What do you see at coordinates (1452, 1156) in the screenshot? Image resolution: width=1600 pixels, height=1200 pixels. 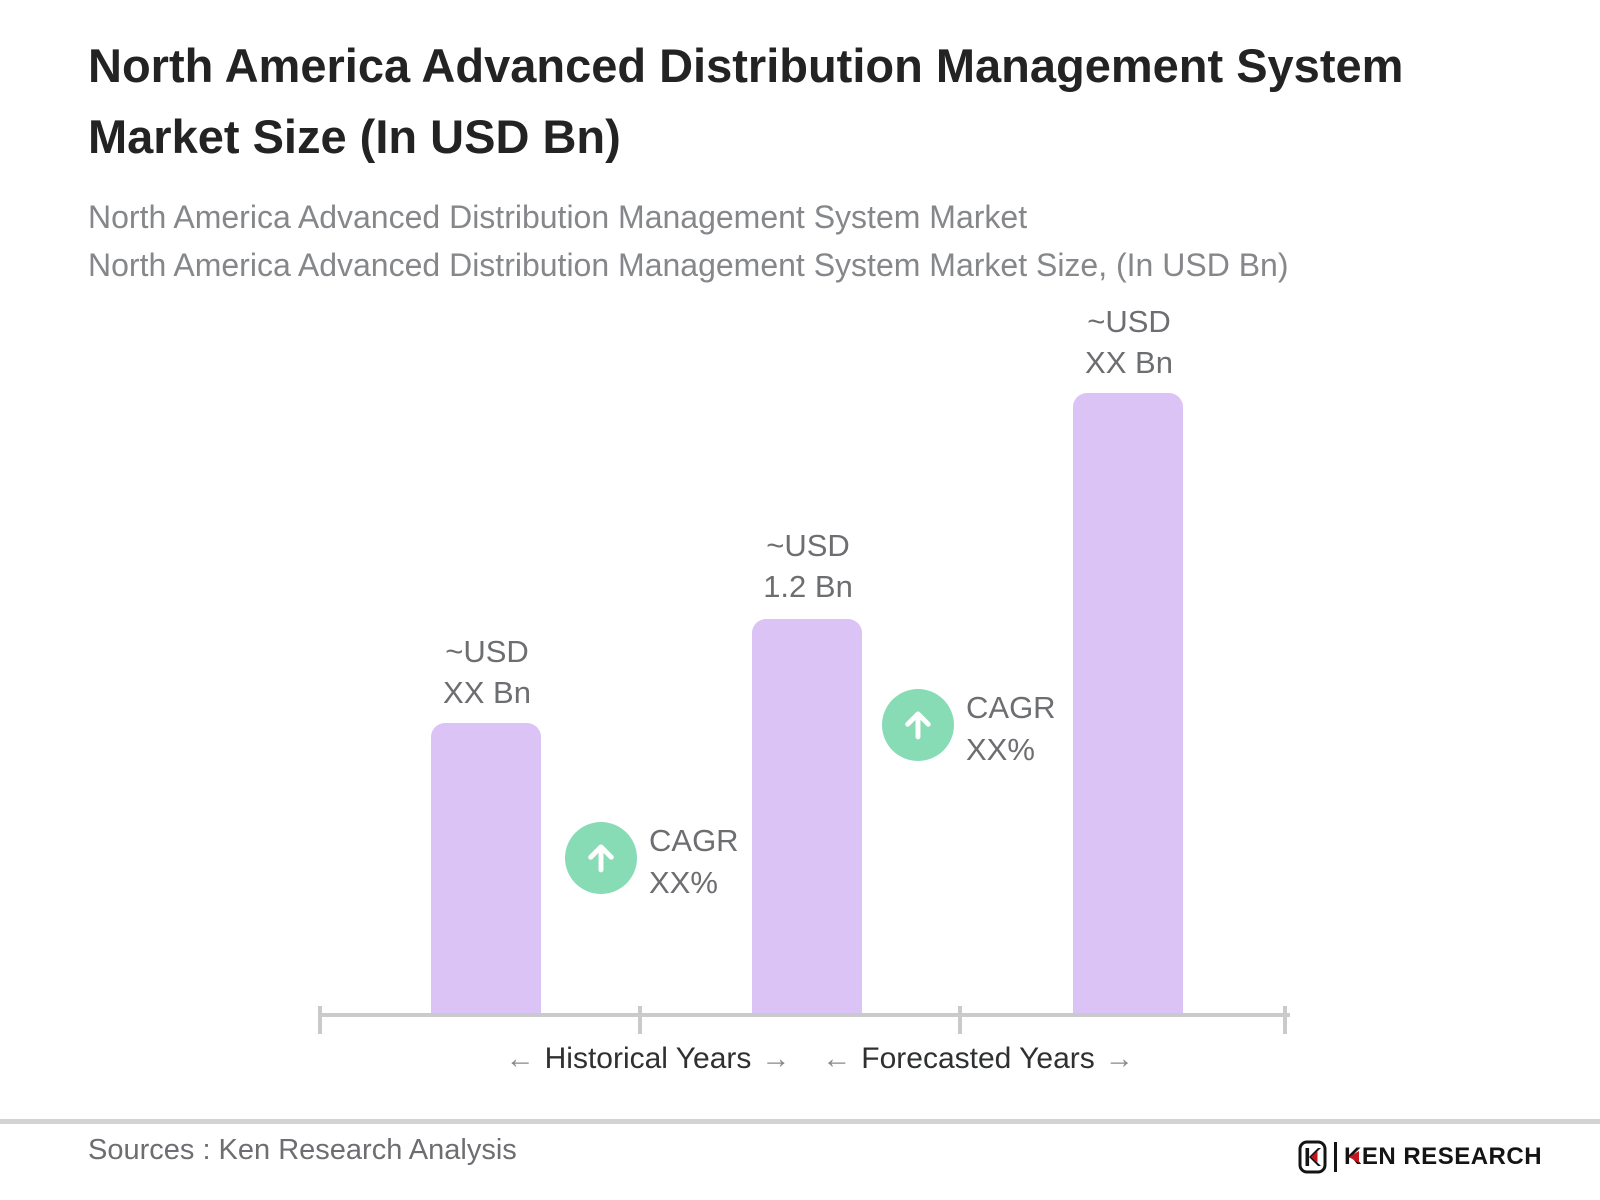 I see `logo-rest: EN RESEARCH` at bounding box center [1452, 1156].